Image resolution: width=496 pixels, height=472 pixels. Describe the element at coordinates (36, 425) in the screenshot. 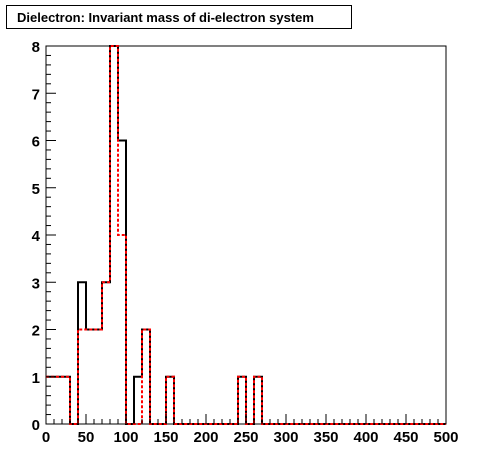

I see `y-tick-label: 0` at that location.